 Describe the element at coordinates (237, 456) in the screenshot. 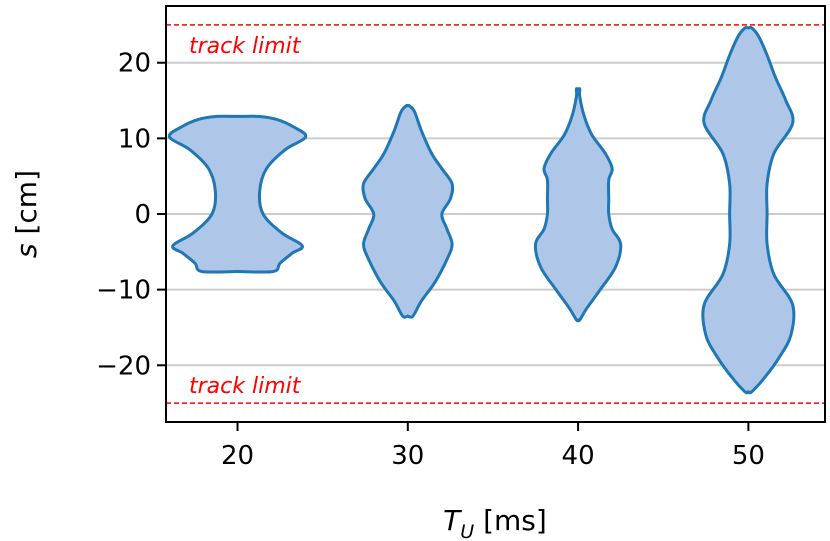

I see `x-tick-label: 20` at that location.